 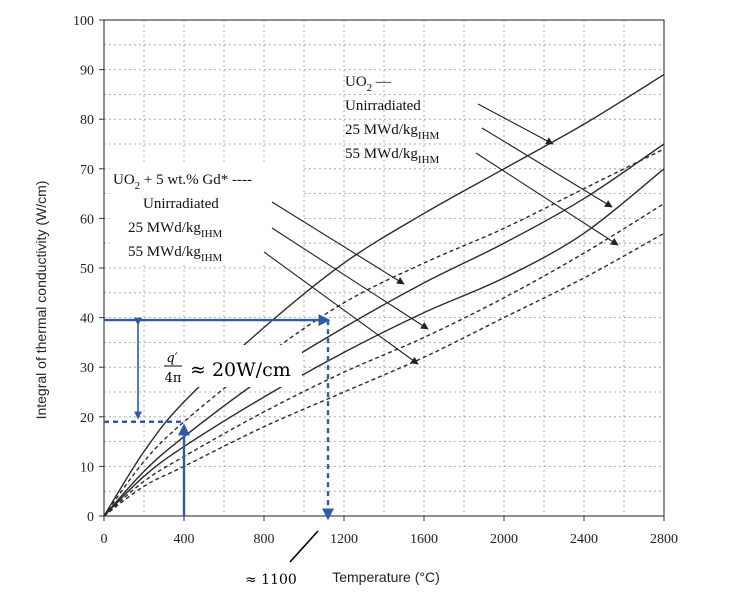 I want to click on y-axis-title: Integral of thermal conductivity (W/cm), so click(x=41, y=300).